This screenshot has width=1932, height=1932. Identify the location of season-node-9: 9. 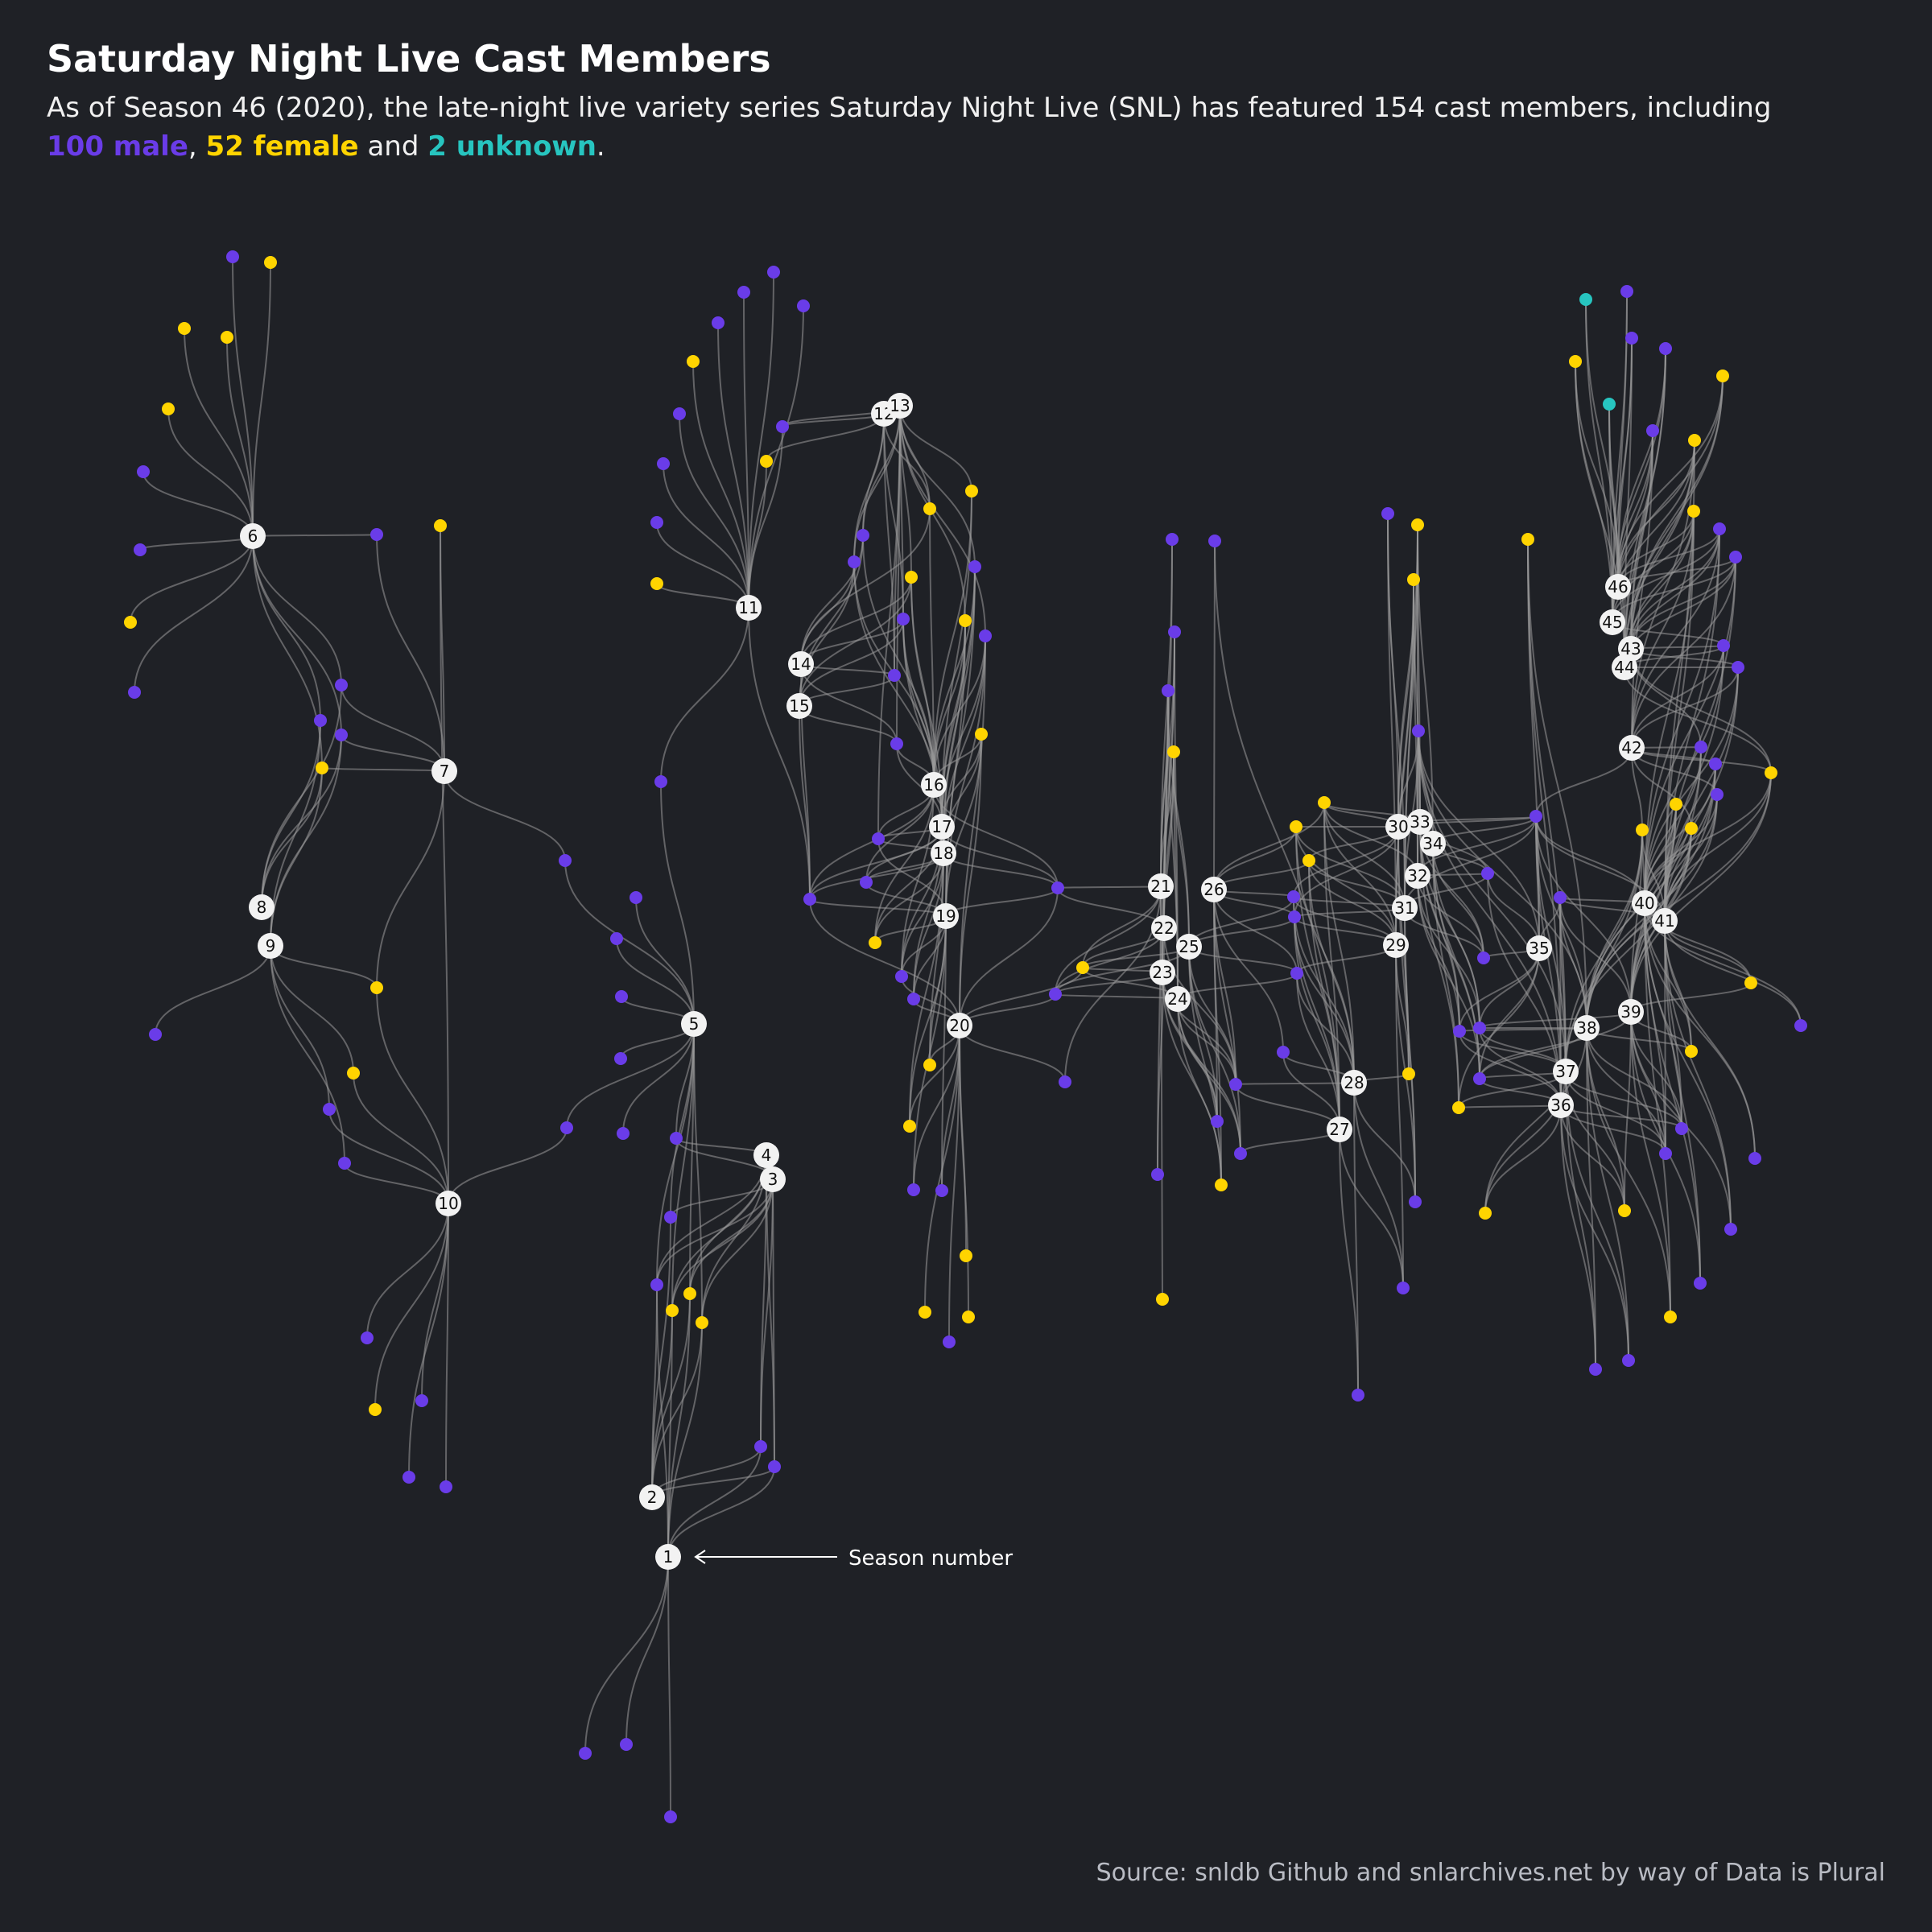
(270, 946).